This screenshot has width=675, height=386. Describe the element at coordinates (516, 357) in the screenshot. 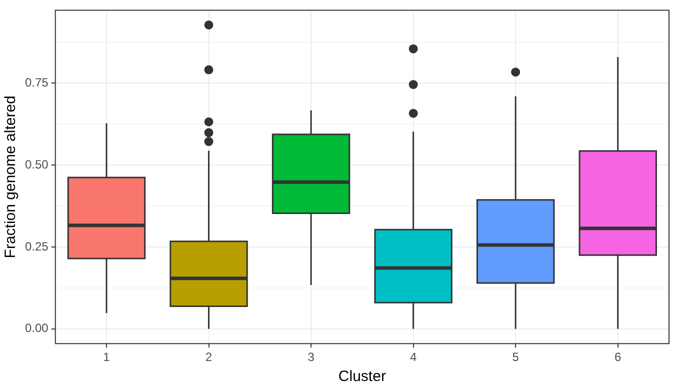

I see `x-tick-label: 5` at that location.